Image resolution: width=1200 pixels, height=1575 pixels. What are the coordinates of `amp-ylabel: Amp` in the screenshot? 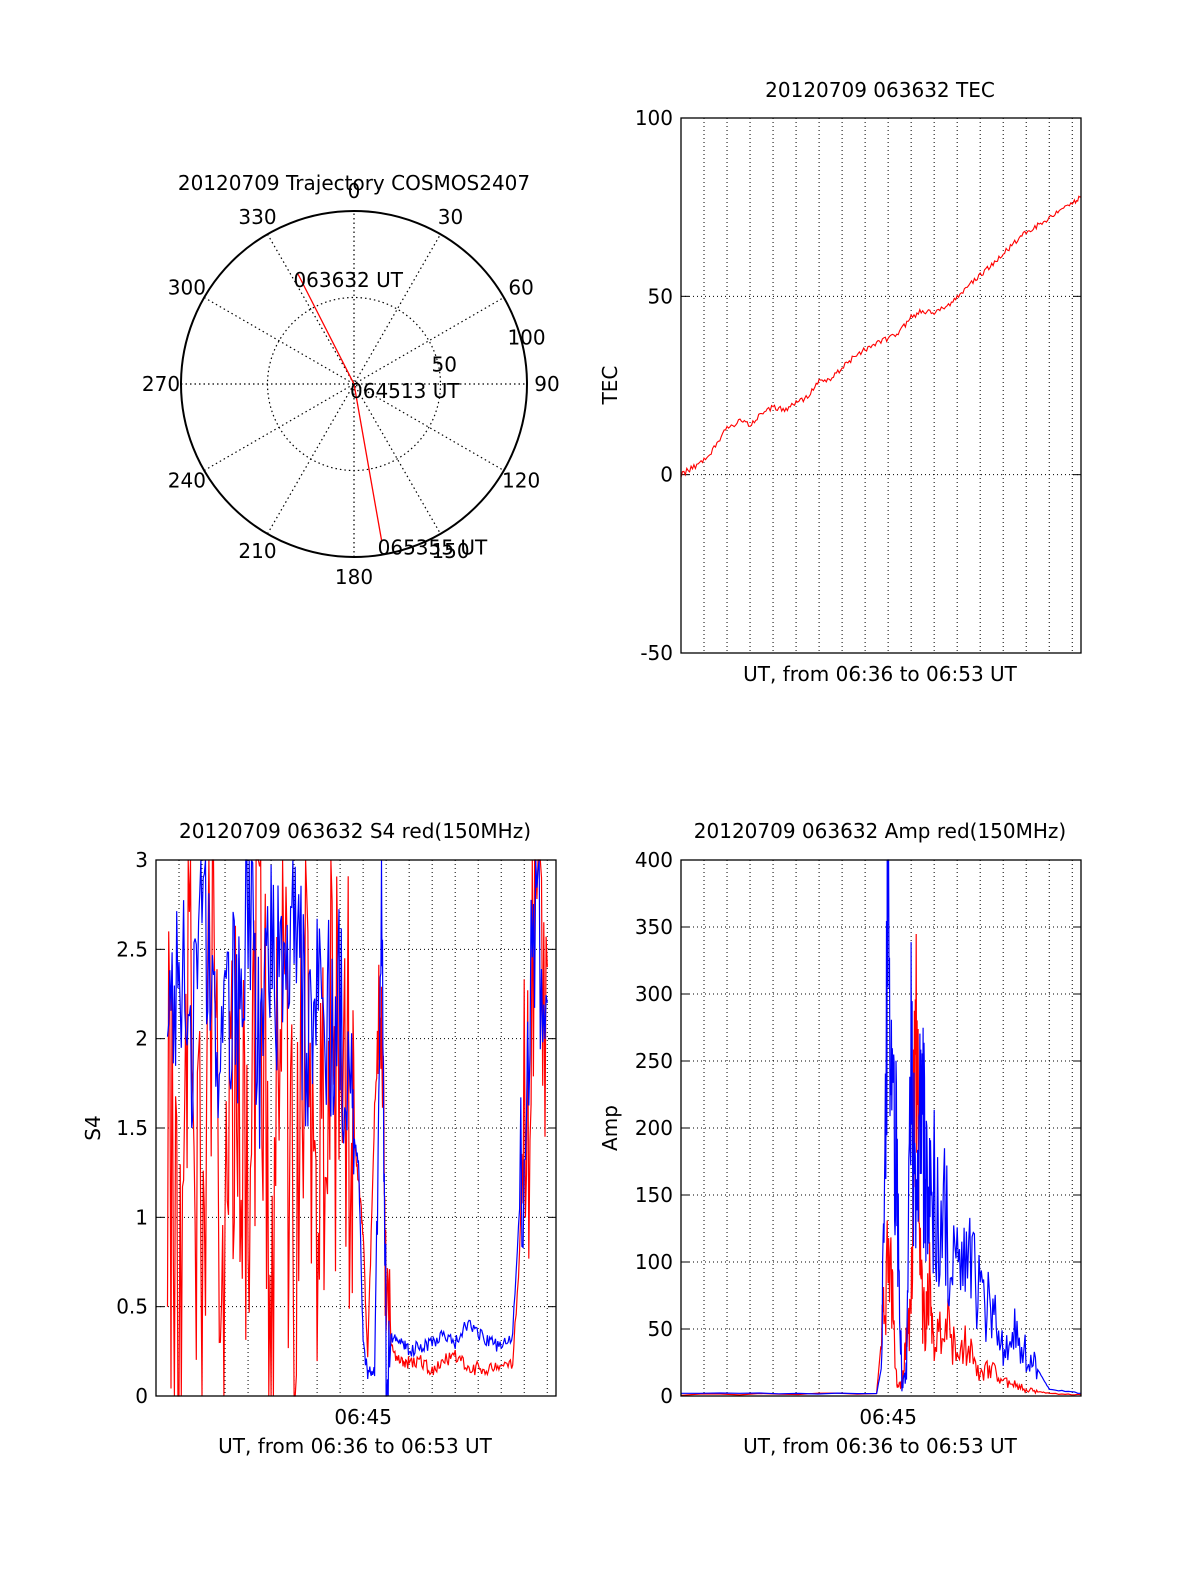 It's located at (610, 1128).